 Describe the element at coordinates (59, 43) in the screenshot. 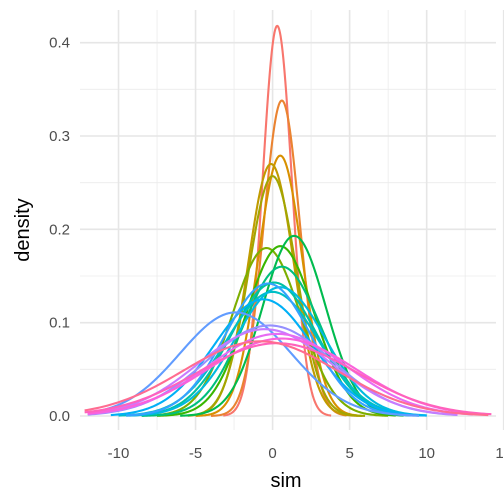

I see `y-tick-label: 0.4` at that location.